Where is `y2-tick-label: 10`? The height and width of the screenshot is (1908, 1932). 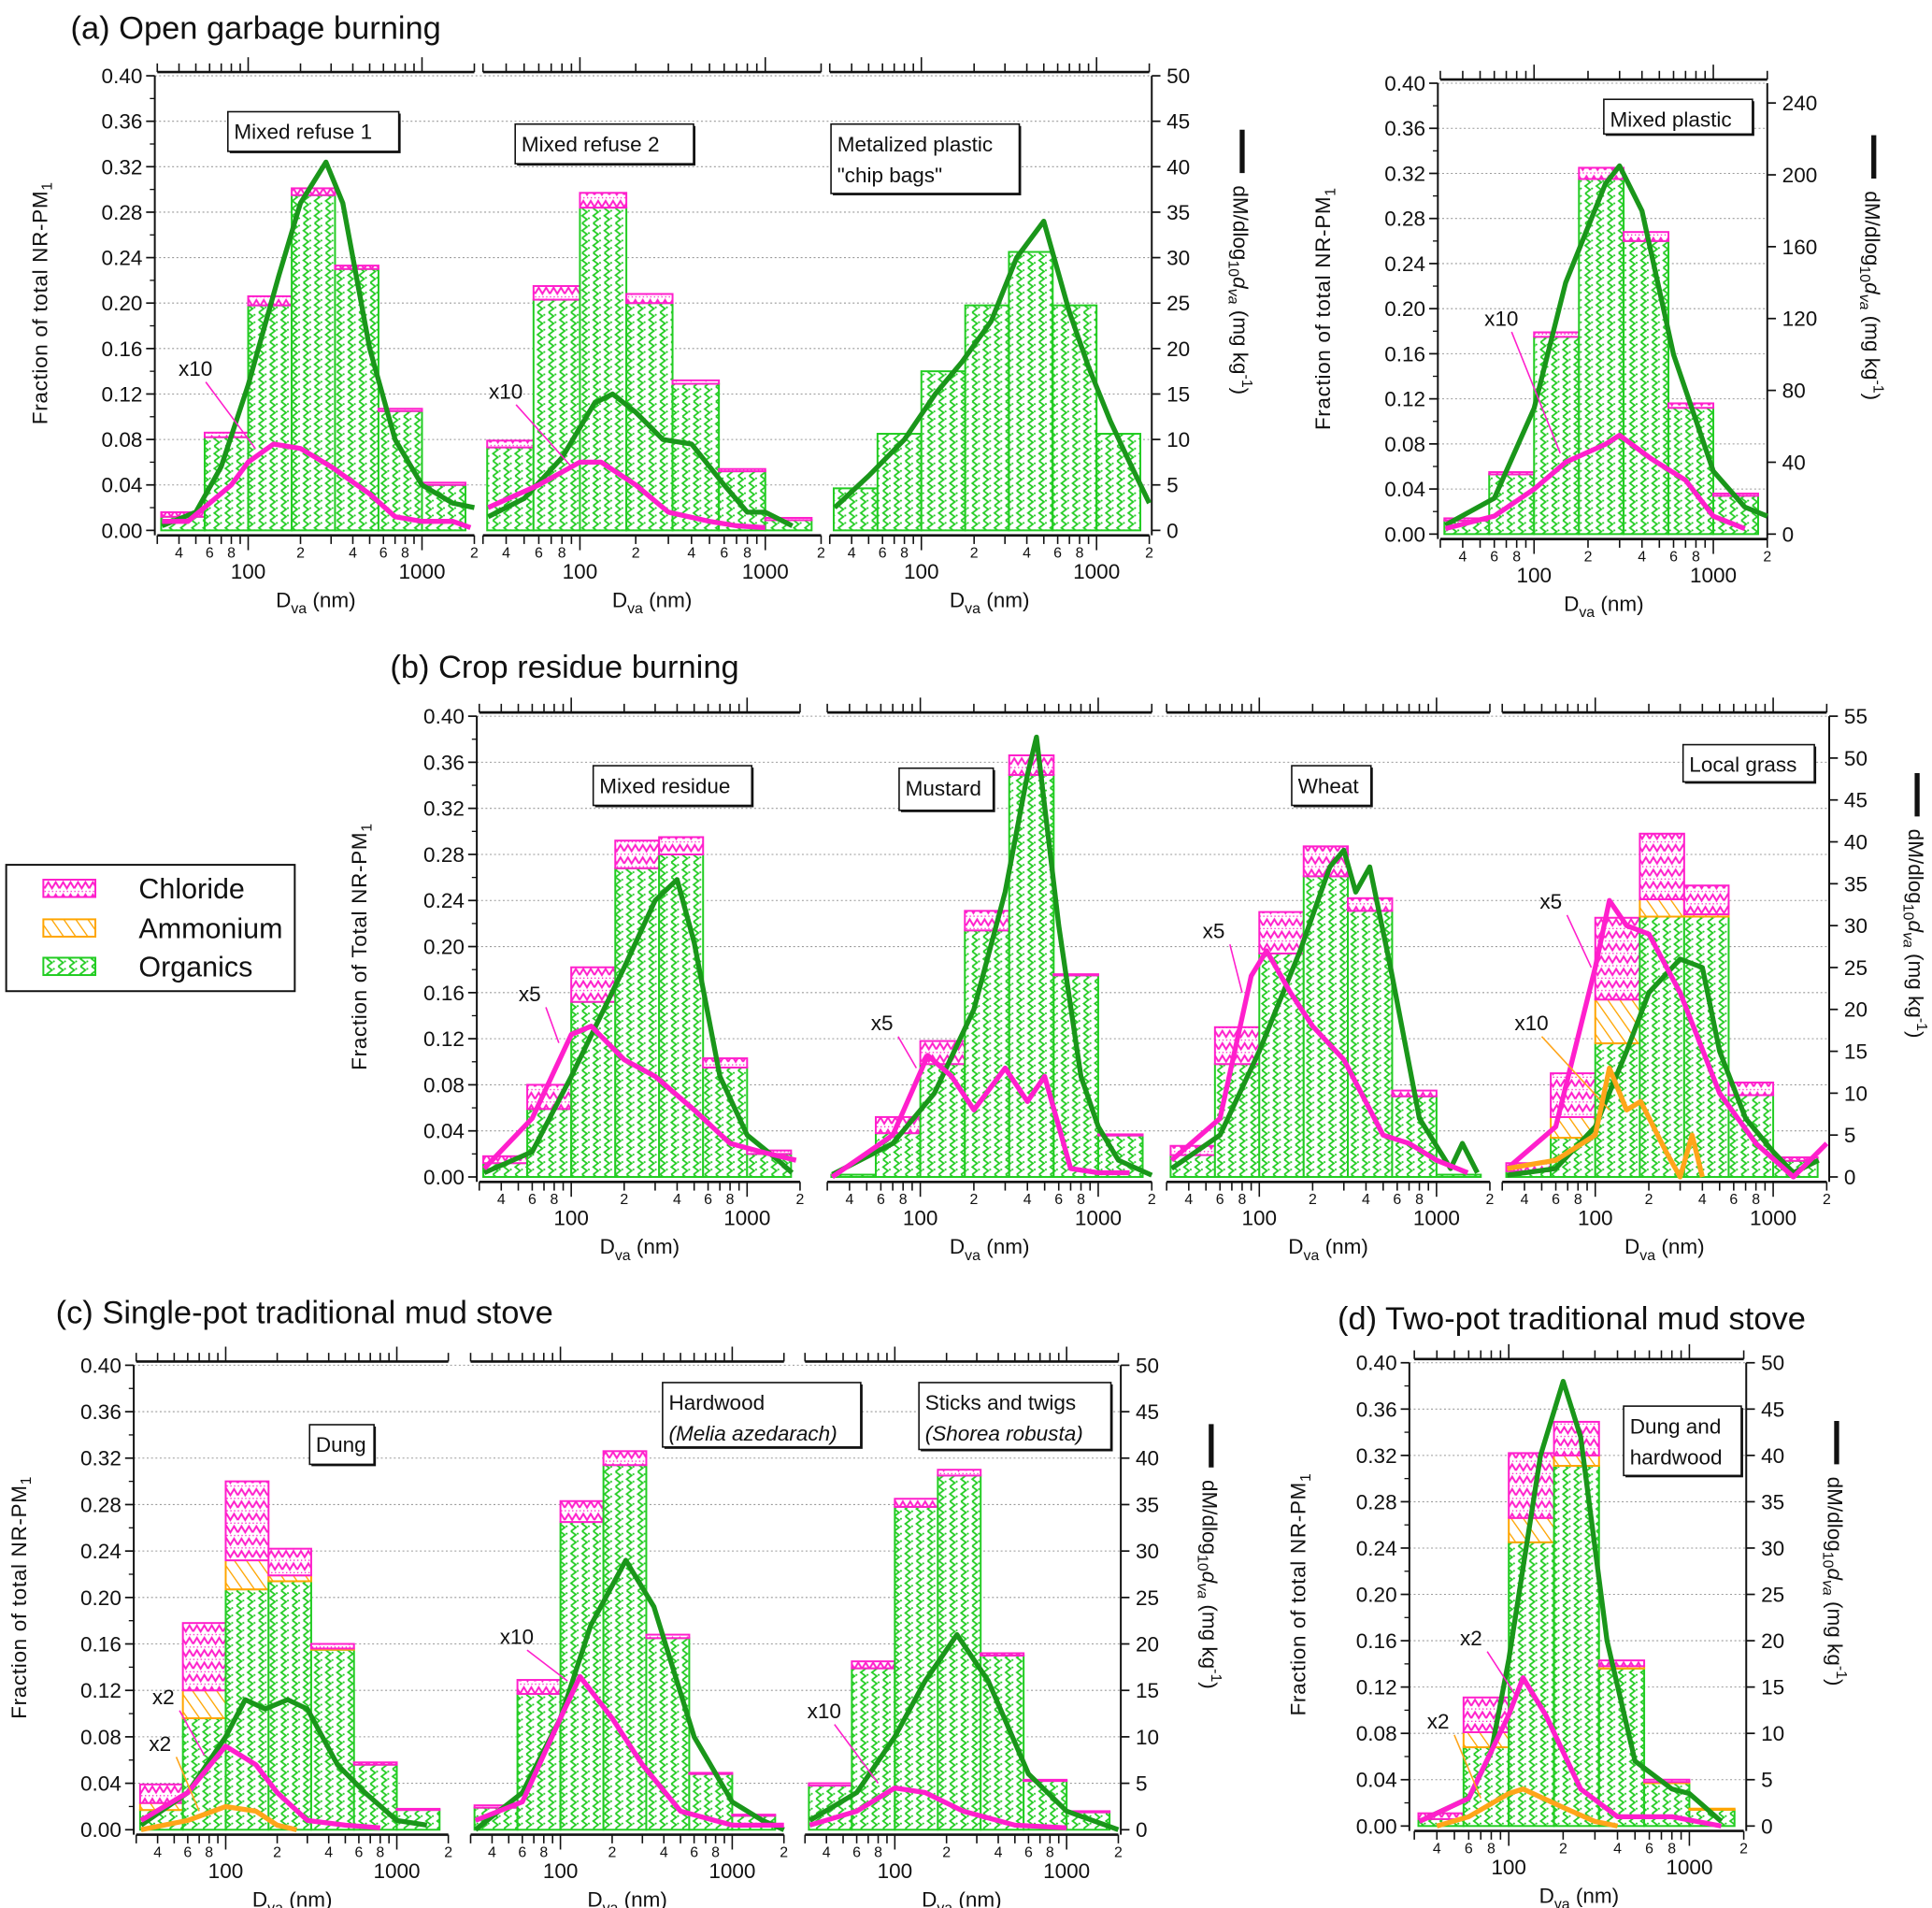
y2-tick-label: 10 is located at coordinates (1147, 1737).